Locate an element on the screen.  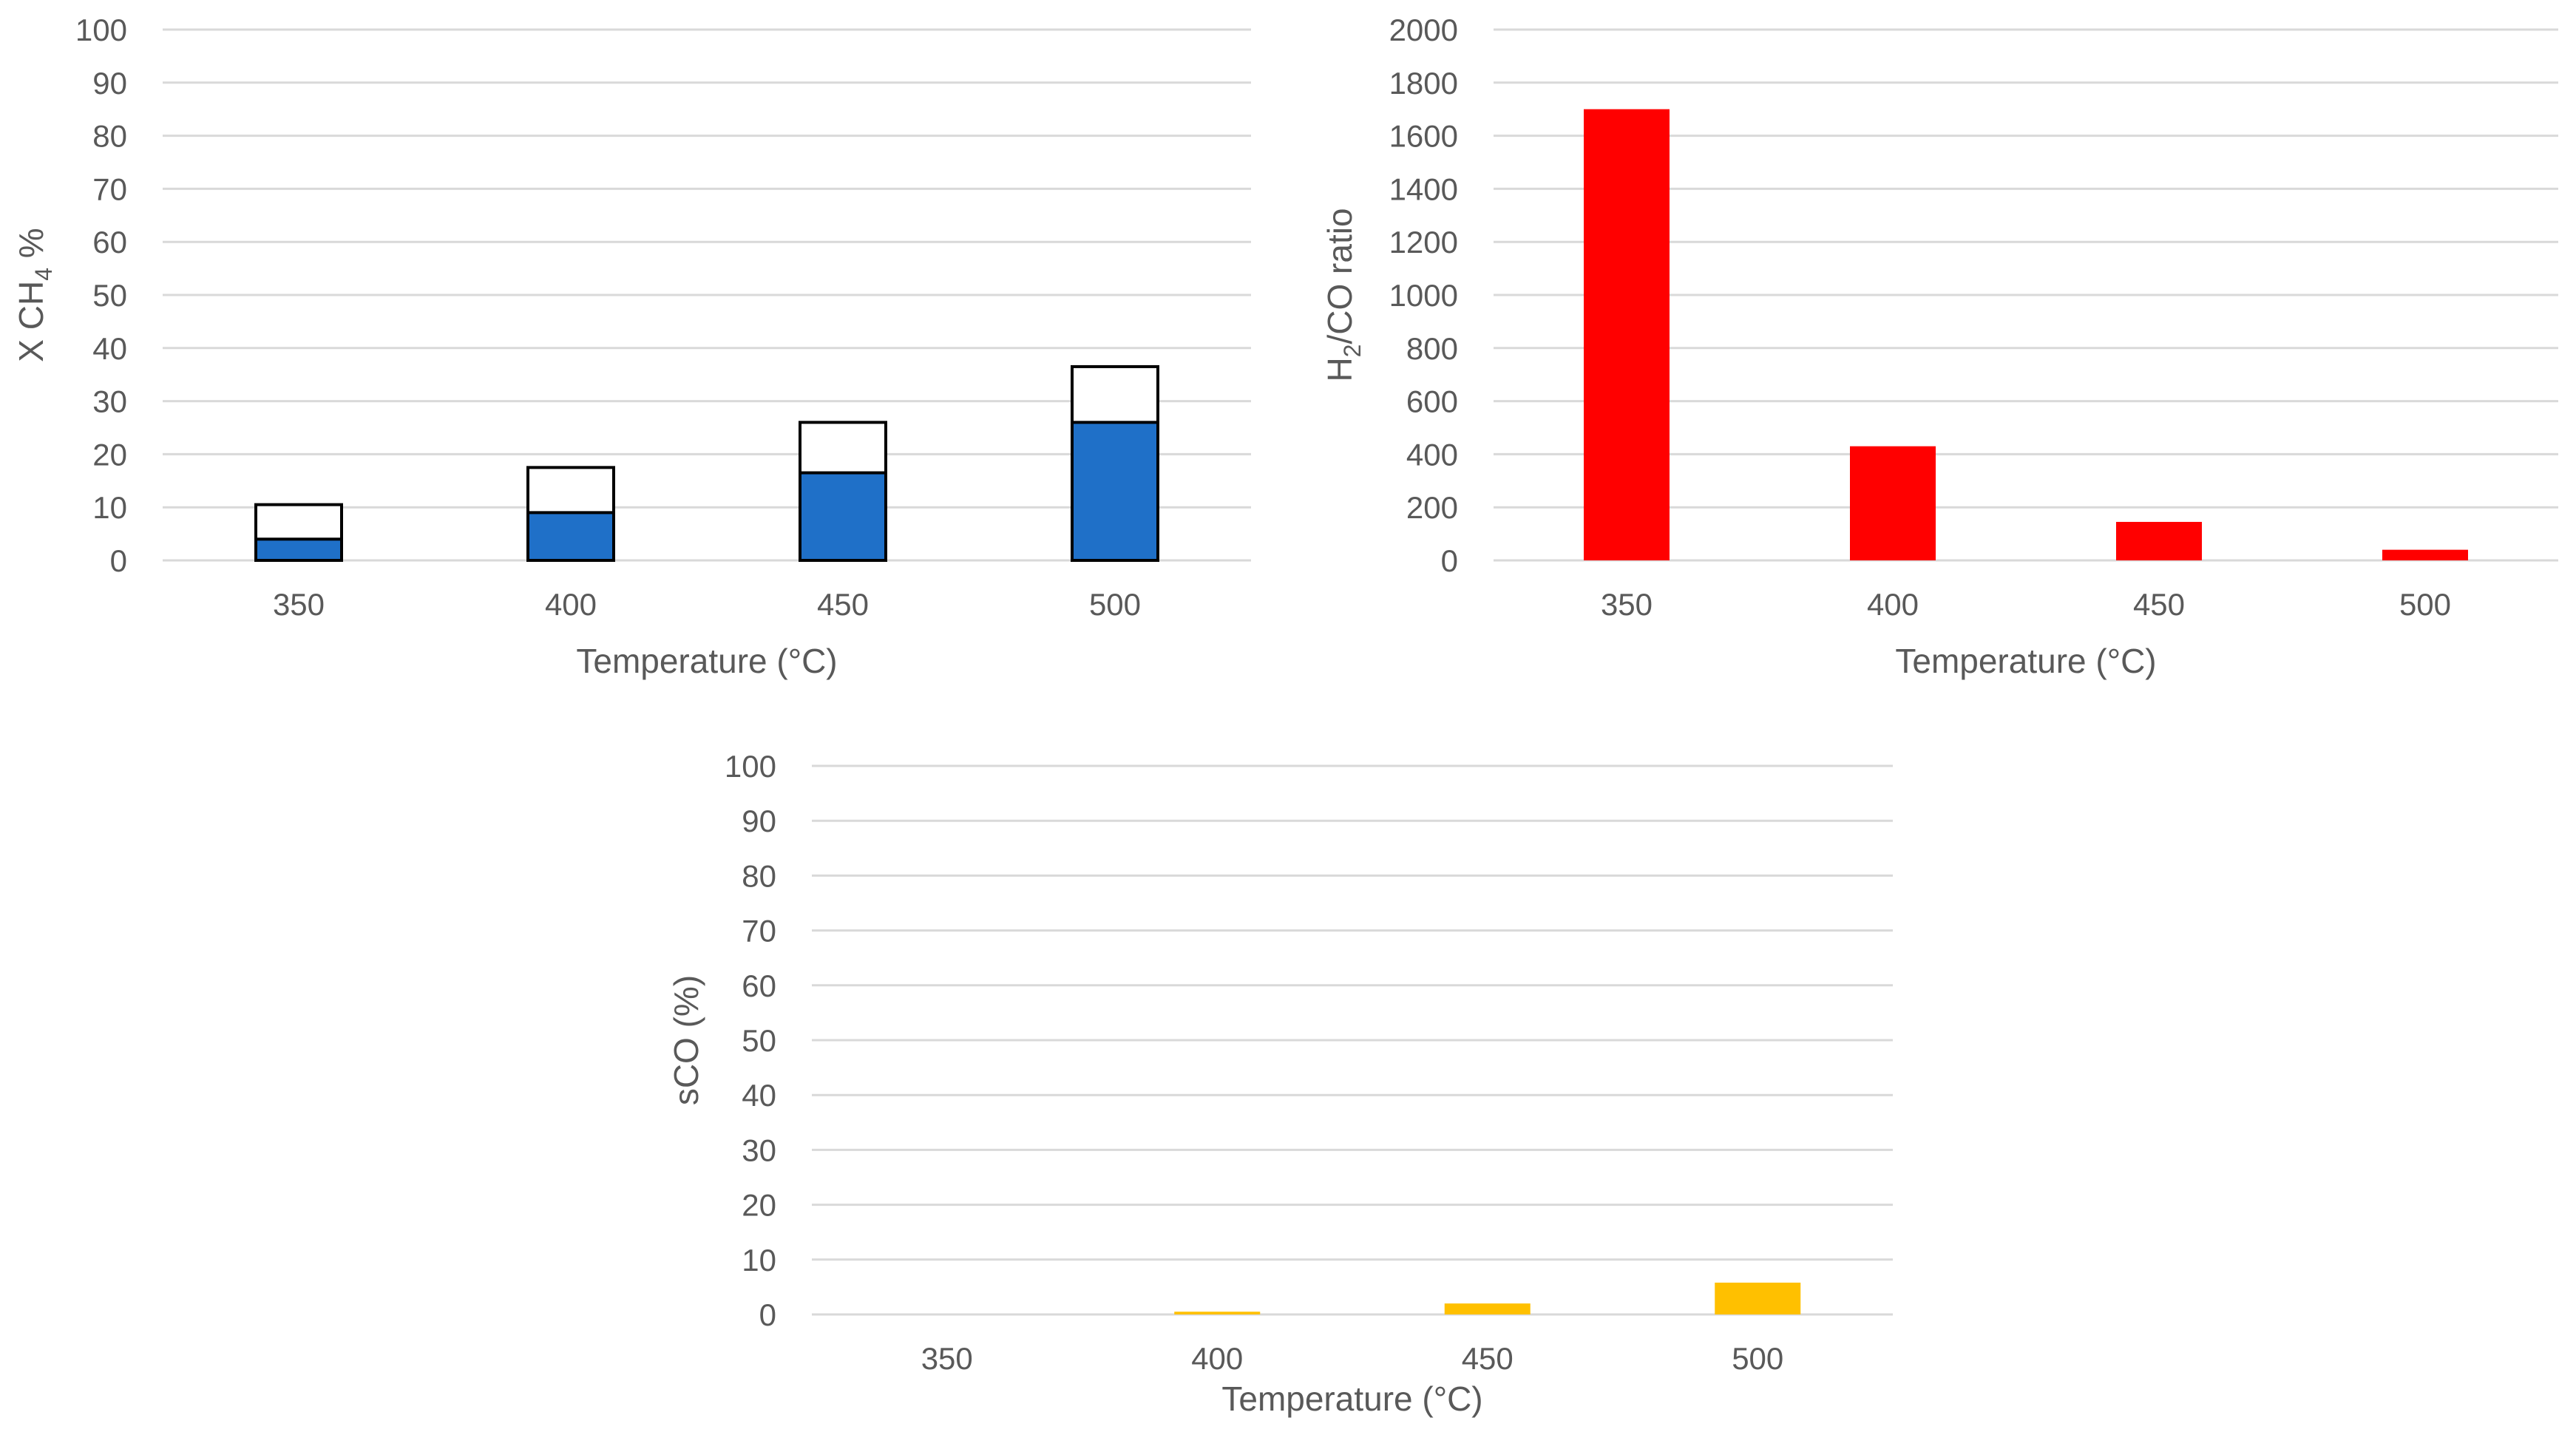
y-tick-label: 1800 is located at coordinates (1423, 84).